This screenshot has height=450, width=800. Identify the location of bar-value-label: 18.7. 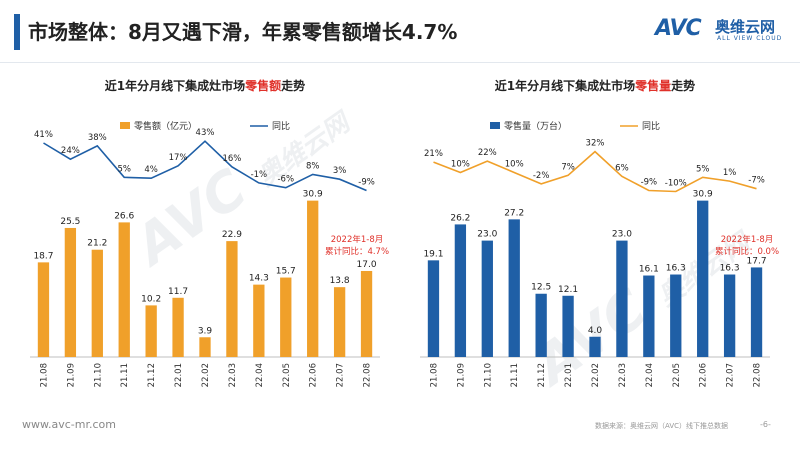
(43, 256).